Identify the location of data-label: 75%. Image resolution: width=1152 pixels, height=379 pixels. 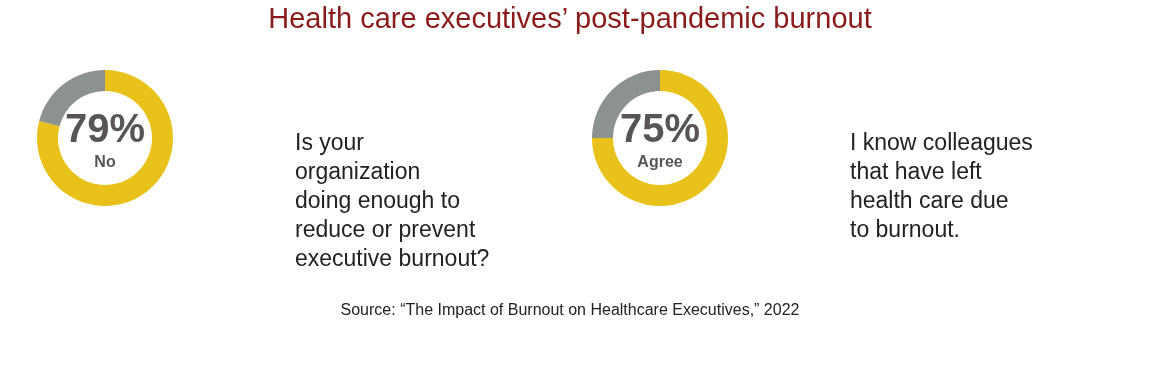
(660, 128).